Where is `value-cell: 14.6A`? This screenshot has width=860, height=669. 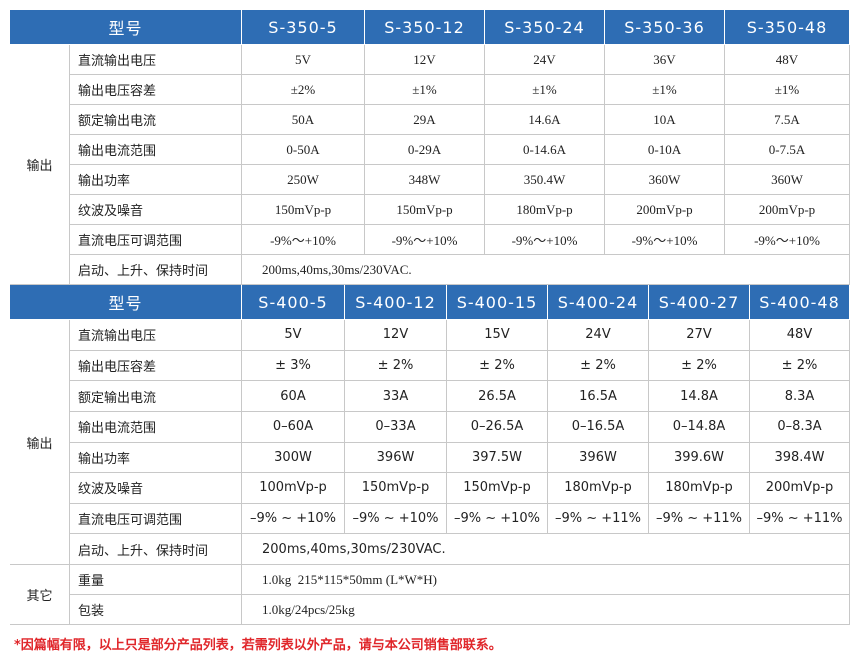
value-cell: 14.6A is located at coordinates (545, 120).